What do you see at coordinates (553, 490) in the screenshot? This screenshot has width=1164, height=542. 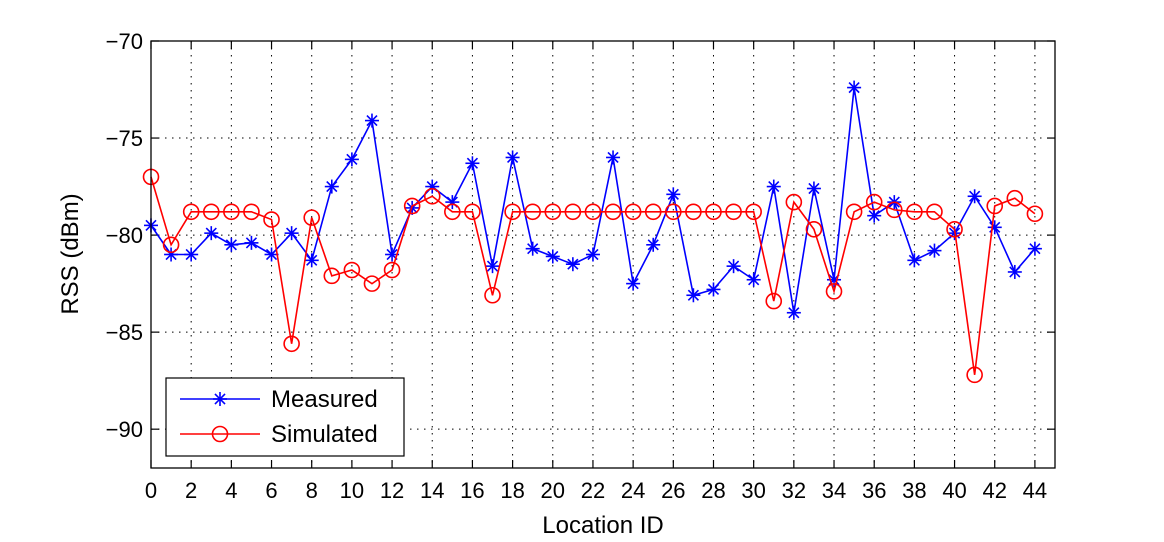 I see `x-tick-label: 20` at bounding box center [553, 490].